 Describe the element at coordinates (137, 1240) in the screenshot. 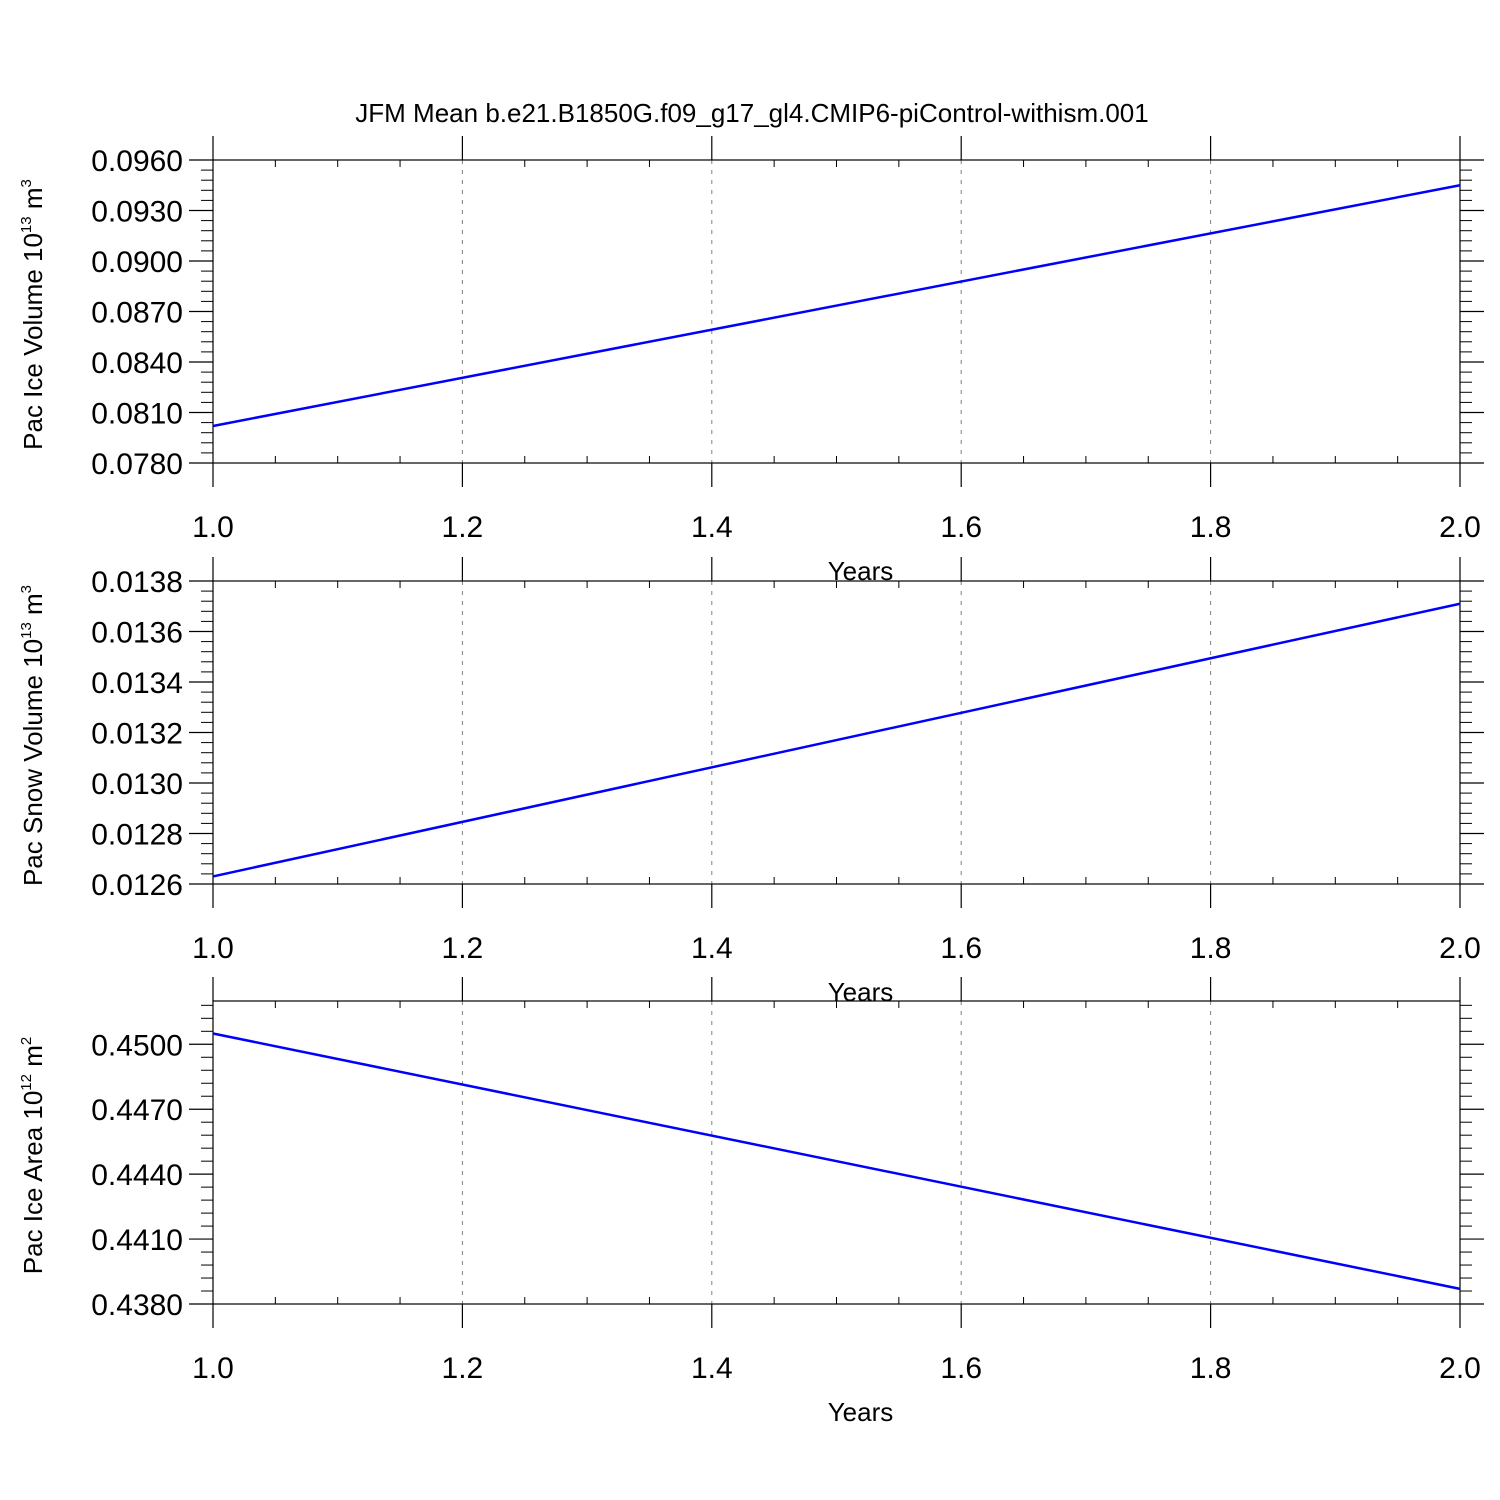

I see `y-tick-label: 0.4410` at that location.